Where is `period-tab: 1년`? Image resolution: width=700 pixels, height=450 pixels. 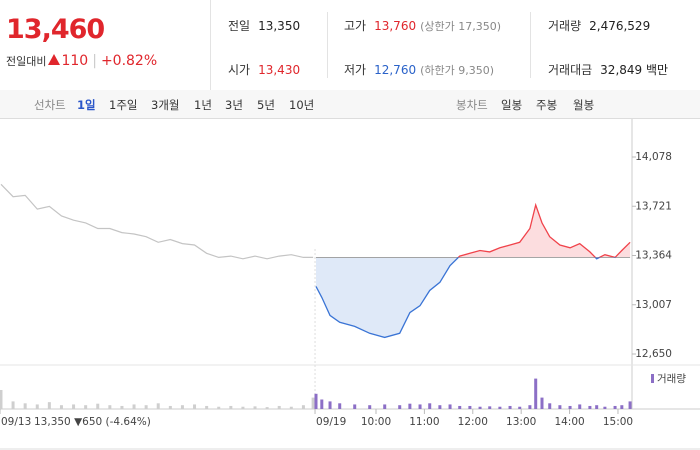 period-tab: 1년 is located at coordinates (203, 105).